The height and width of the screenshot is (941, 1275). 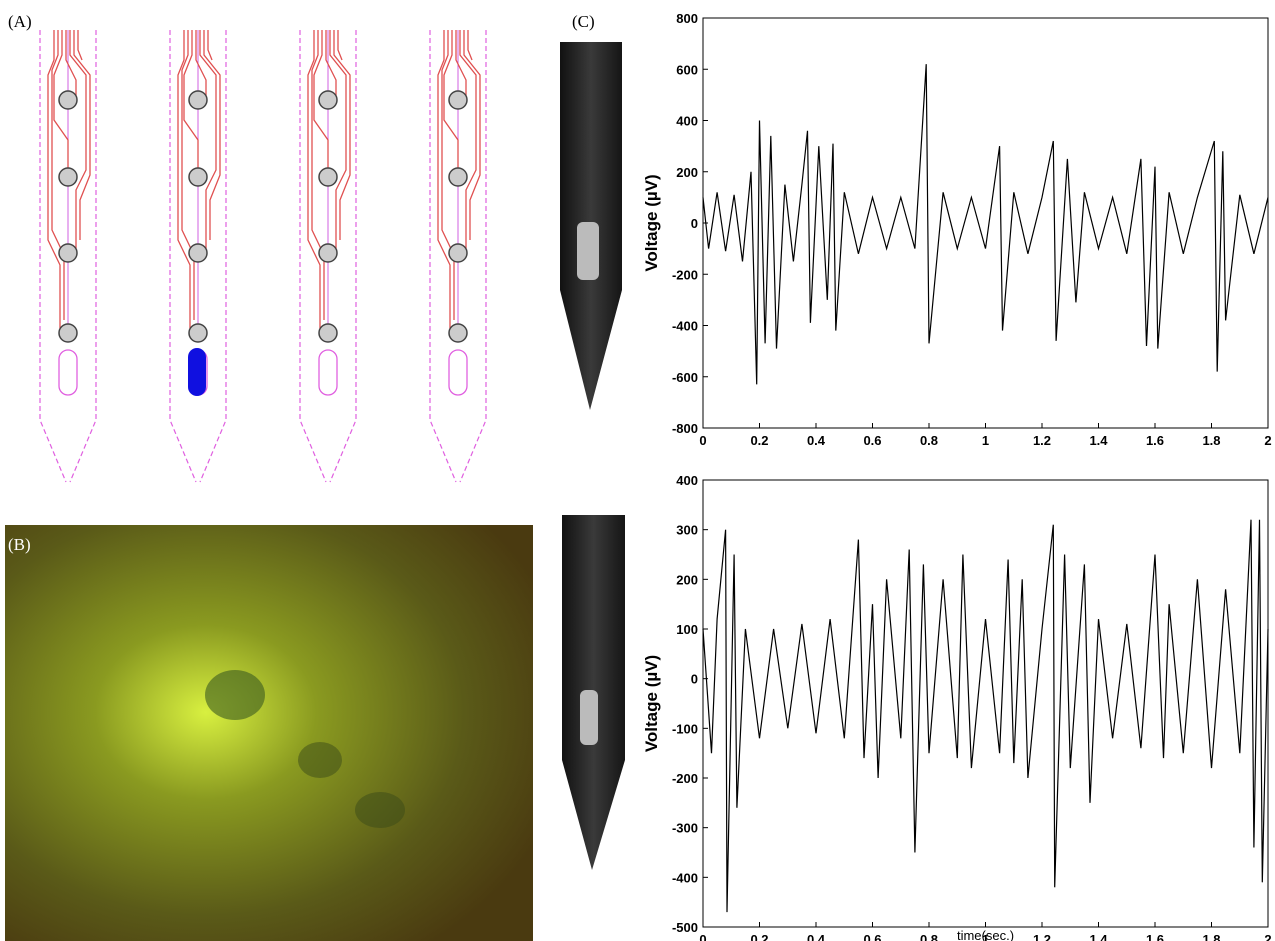 I want to click on x-axis-label: time(sec.), so click(x=985, y=934).